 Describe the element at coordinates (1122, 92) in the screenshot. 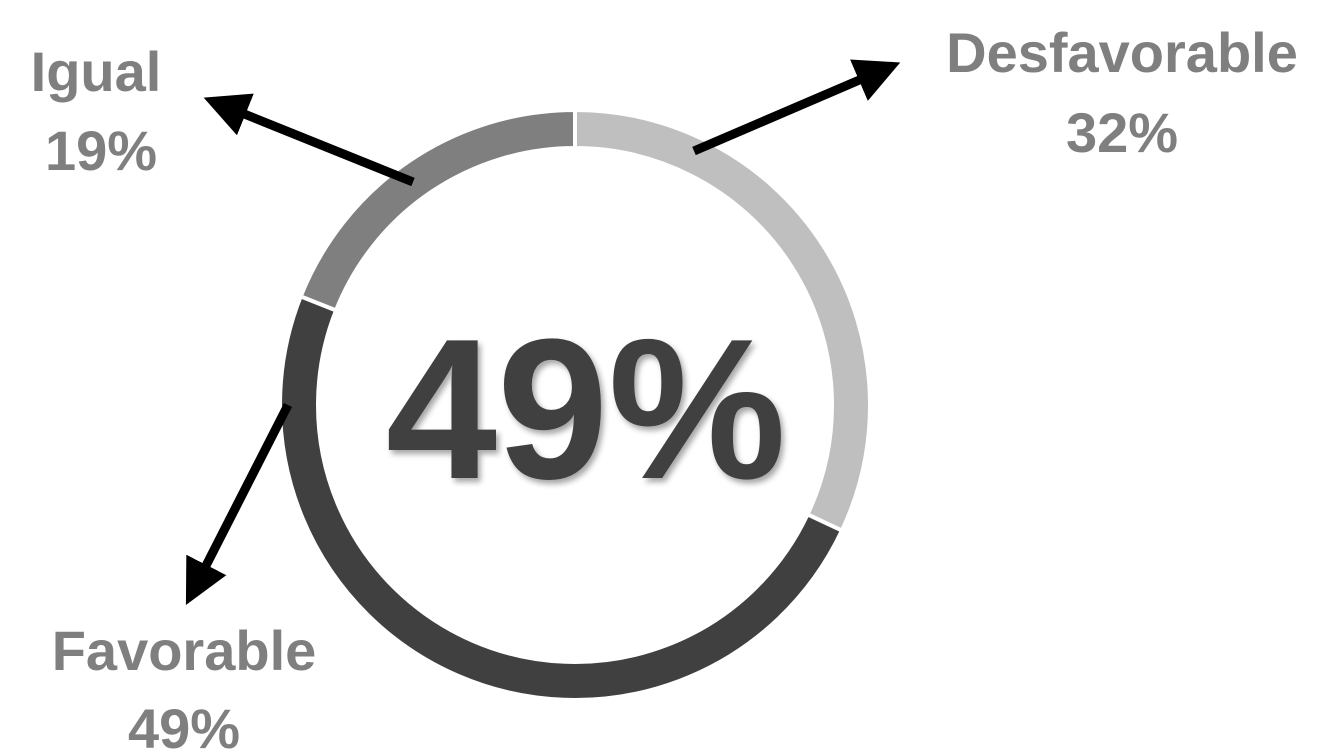

I see `slice-label-desfavorable: Desfavorable 32%` at that location.